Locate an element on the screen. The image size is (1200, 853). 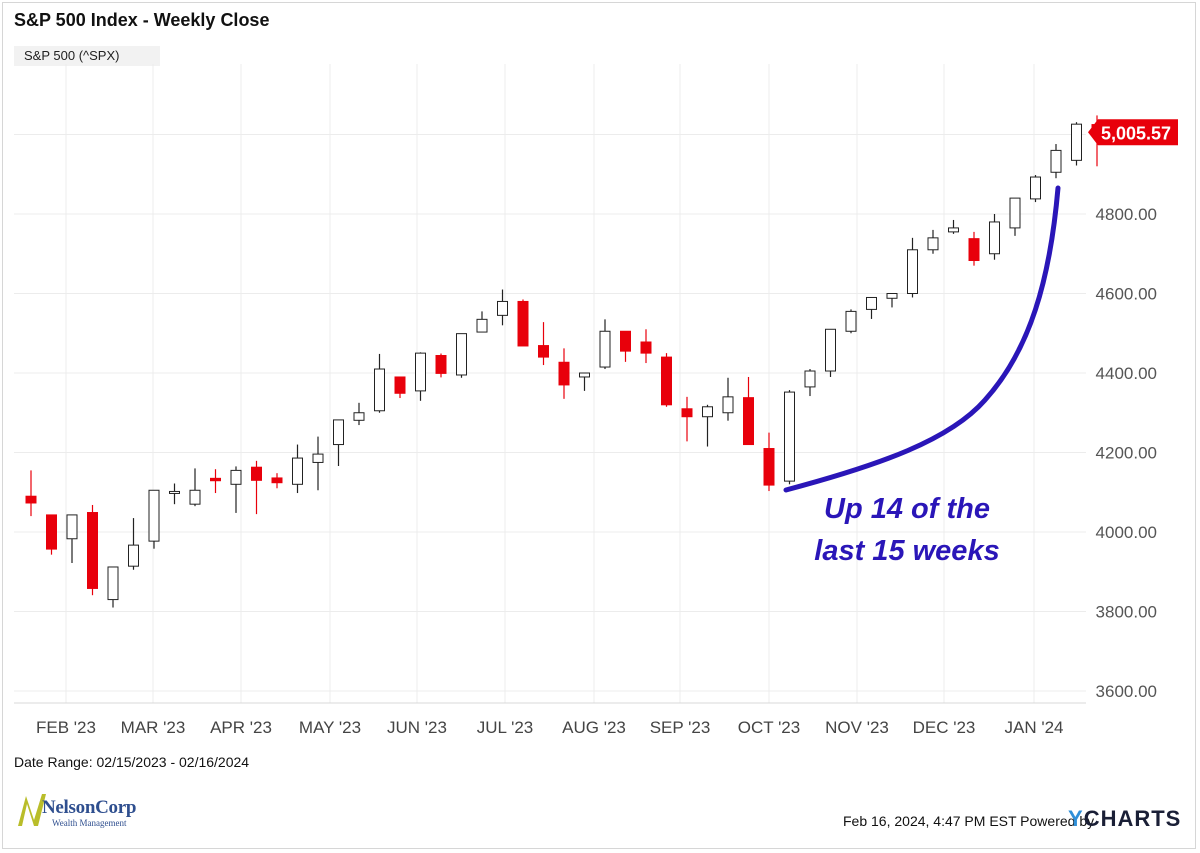
y-tick-label: 4000.00 is located at coordinates (1126, 532).